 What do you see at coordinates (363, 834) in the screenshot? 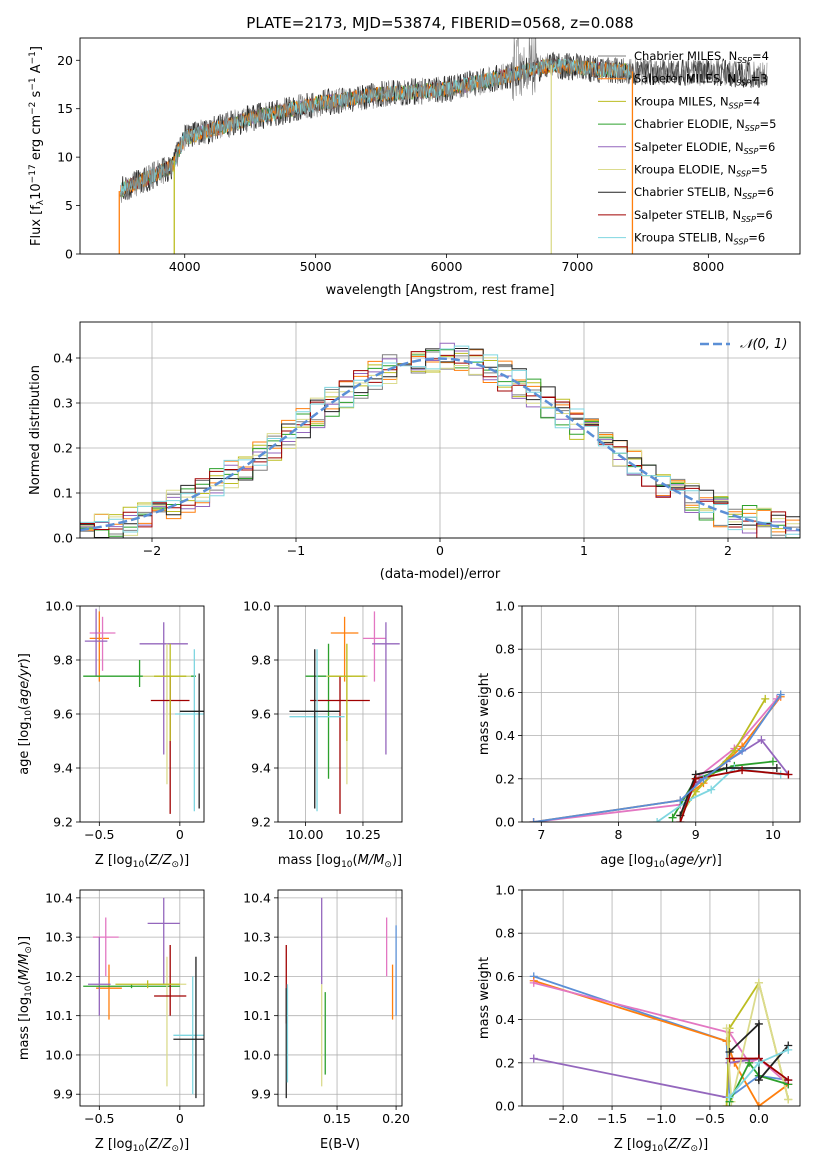
I see `x-tick-label: 10.25` at bounding box center [363, 834].